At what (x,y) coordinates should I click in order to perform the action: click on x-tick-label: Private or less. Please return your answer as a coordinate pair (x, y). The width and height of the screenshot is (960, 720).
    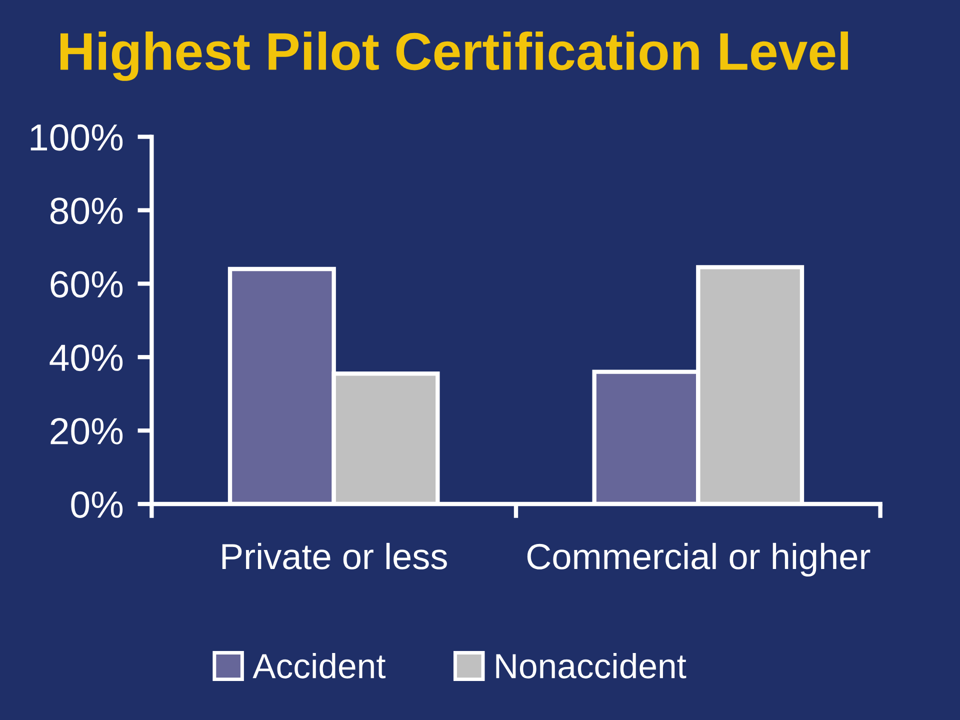
    Looking at the image, I should click on (334, 556).